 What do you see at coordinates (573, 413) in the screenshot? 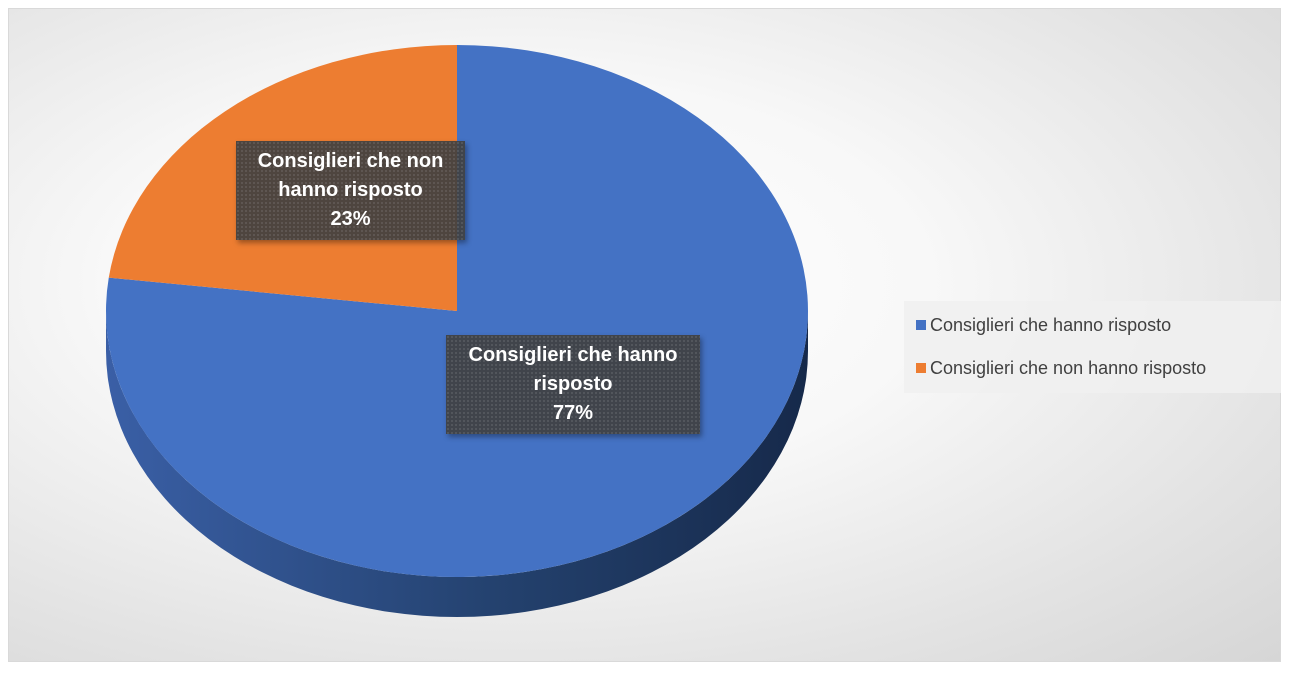
I see `data-label-responded-pct: 77%` at bounding box center [573, 413].